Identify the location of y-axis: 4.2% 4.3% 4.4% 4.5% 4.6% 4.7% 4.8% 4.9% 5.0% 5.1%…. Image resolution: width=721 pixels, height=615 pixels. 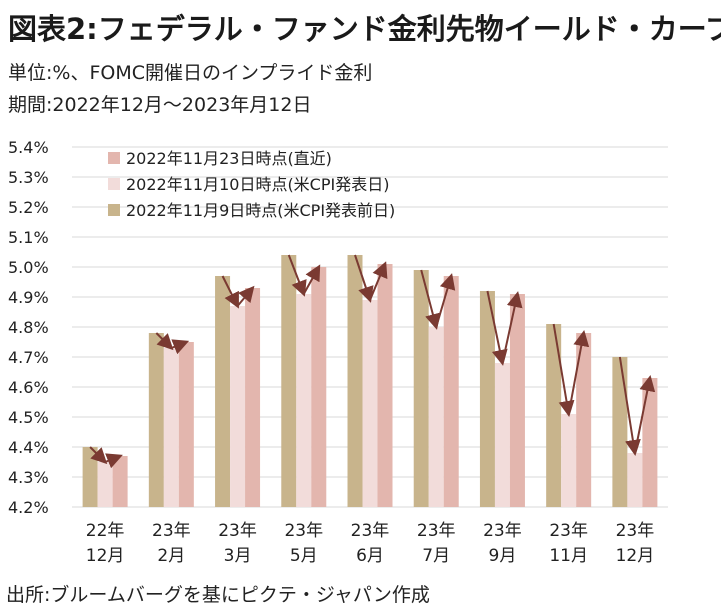
(28, 327).